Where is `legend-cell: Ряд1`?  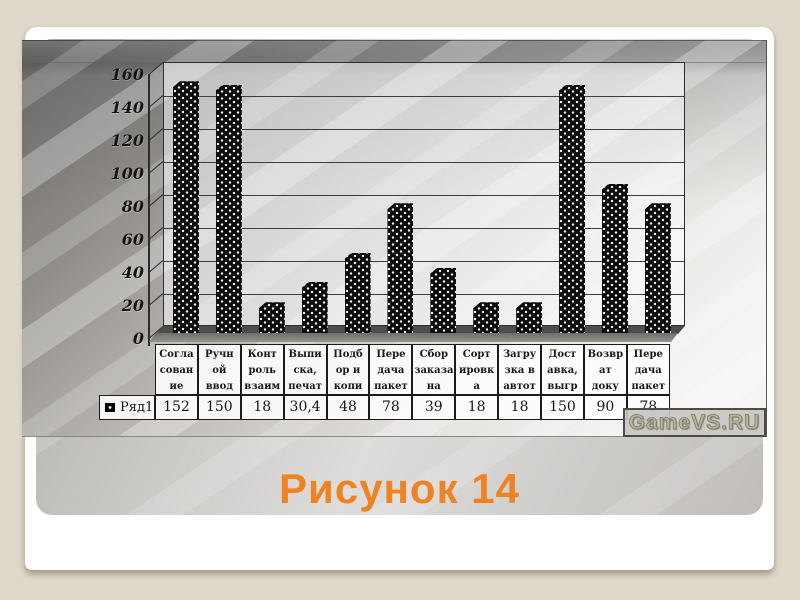
legend-cell: Ряд1 is located at coordinates (127, 407).